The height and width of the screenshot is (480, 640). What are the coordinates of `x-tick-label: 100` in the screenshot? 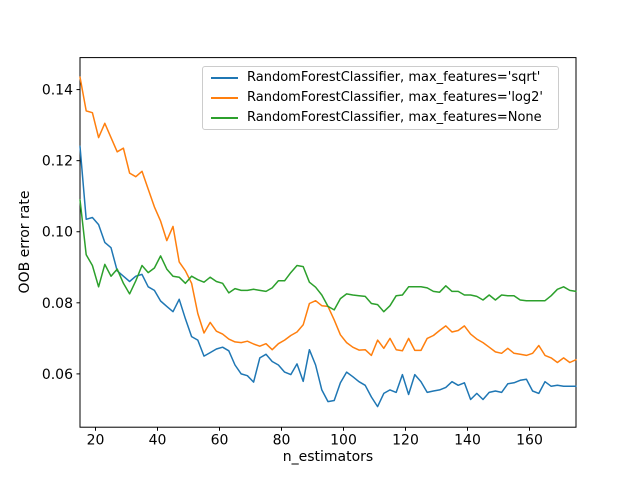 It's located at (343, 441).